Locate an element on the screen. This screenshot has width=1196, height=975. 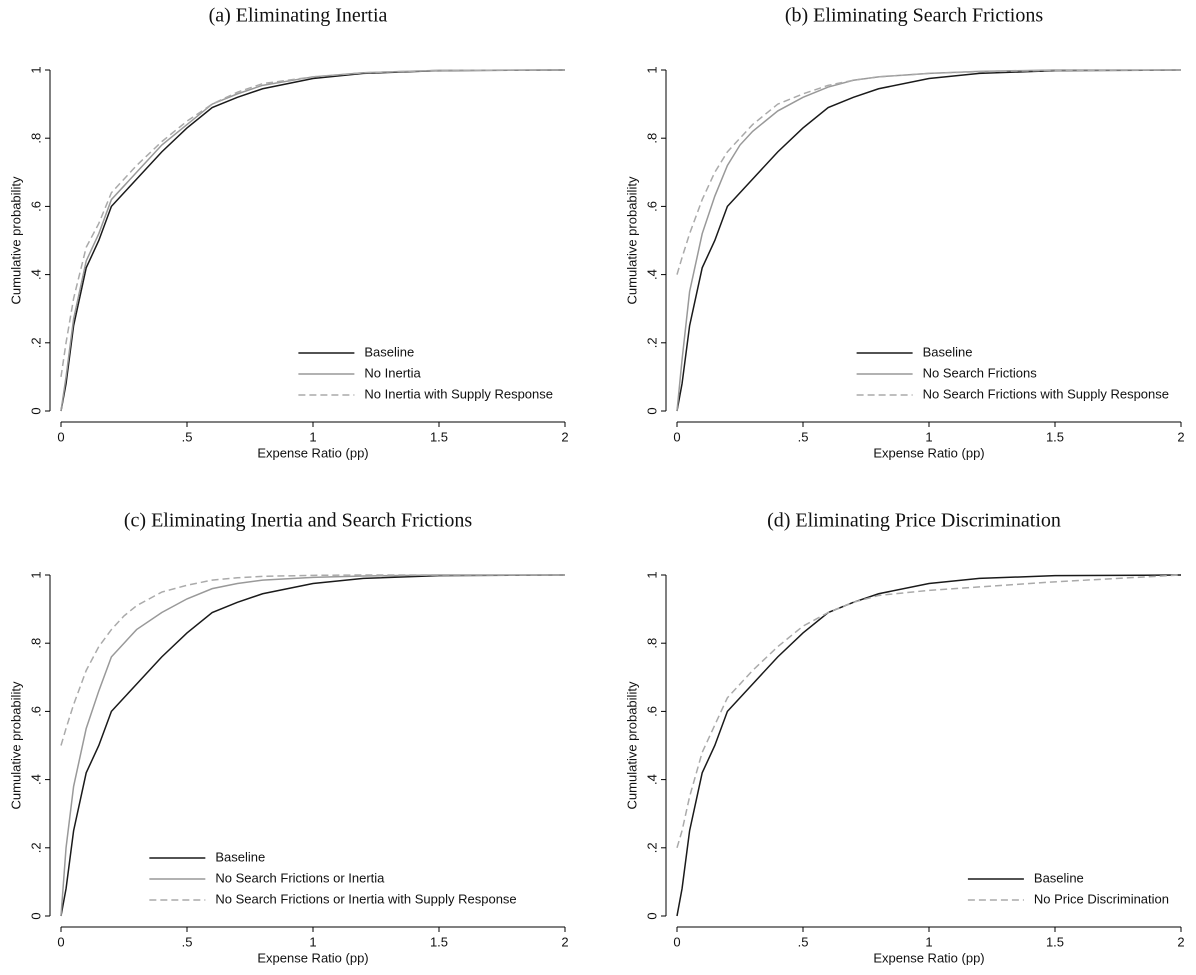
legend-label: No Inertia with Supply Response is located at coordinates (458, 393).